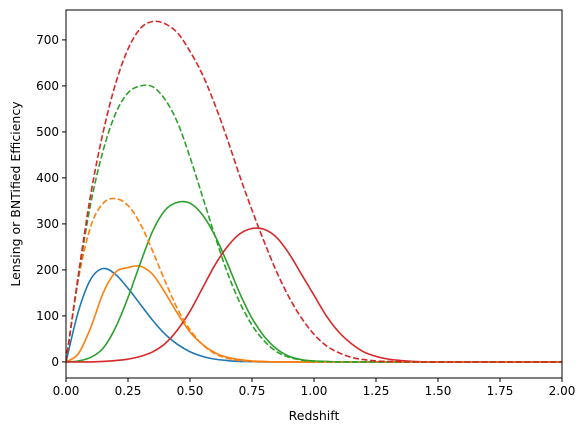 The height and width of the screenshot is (432, 587). What do you see at coordinates (15, 194) in the screenshot?
I see `y-axis-label: Lensing or BNTified Efficiency` at bounding box center [15, 194].